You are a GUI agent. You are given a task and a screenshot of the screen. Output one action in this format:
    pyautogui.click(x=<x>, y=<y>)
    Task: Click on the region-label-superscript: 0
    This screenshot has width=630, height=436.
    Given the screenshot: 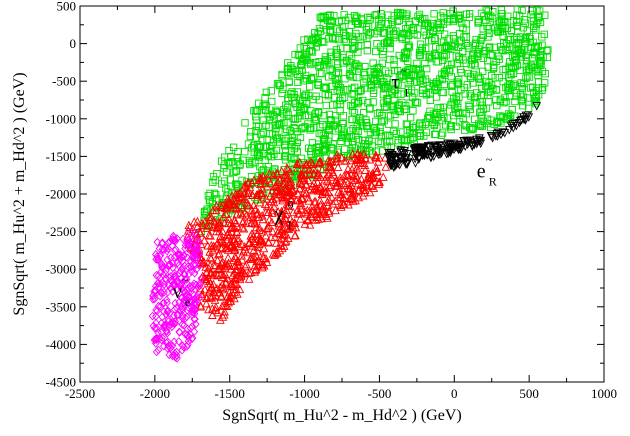 What is the action you would take?
    pyautogui.click(x=291, y=204)
    